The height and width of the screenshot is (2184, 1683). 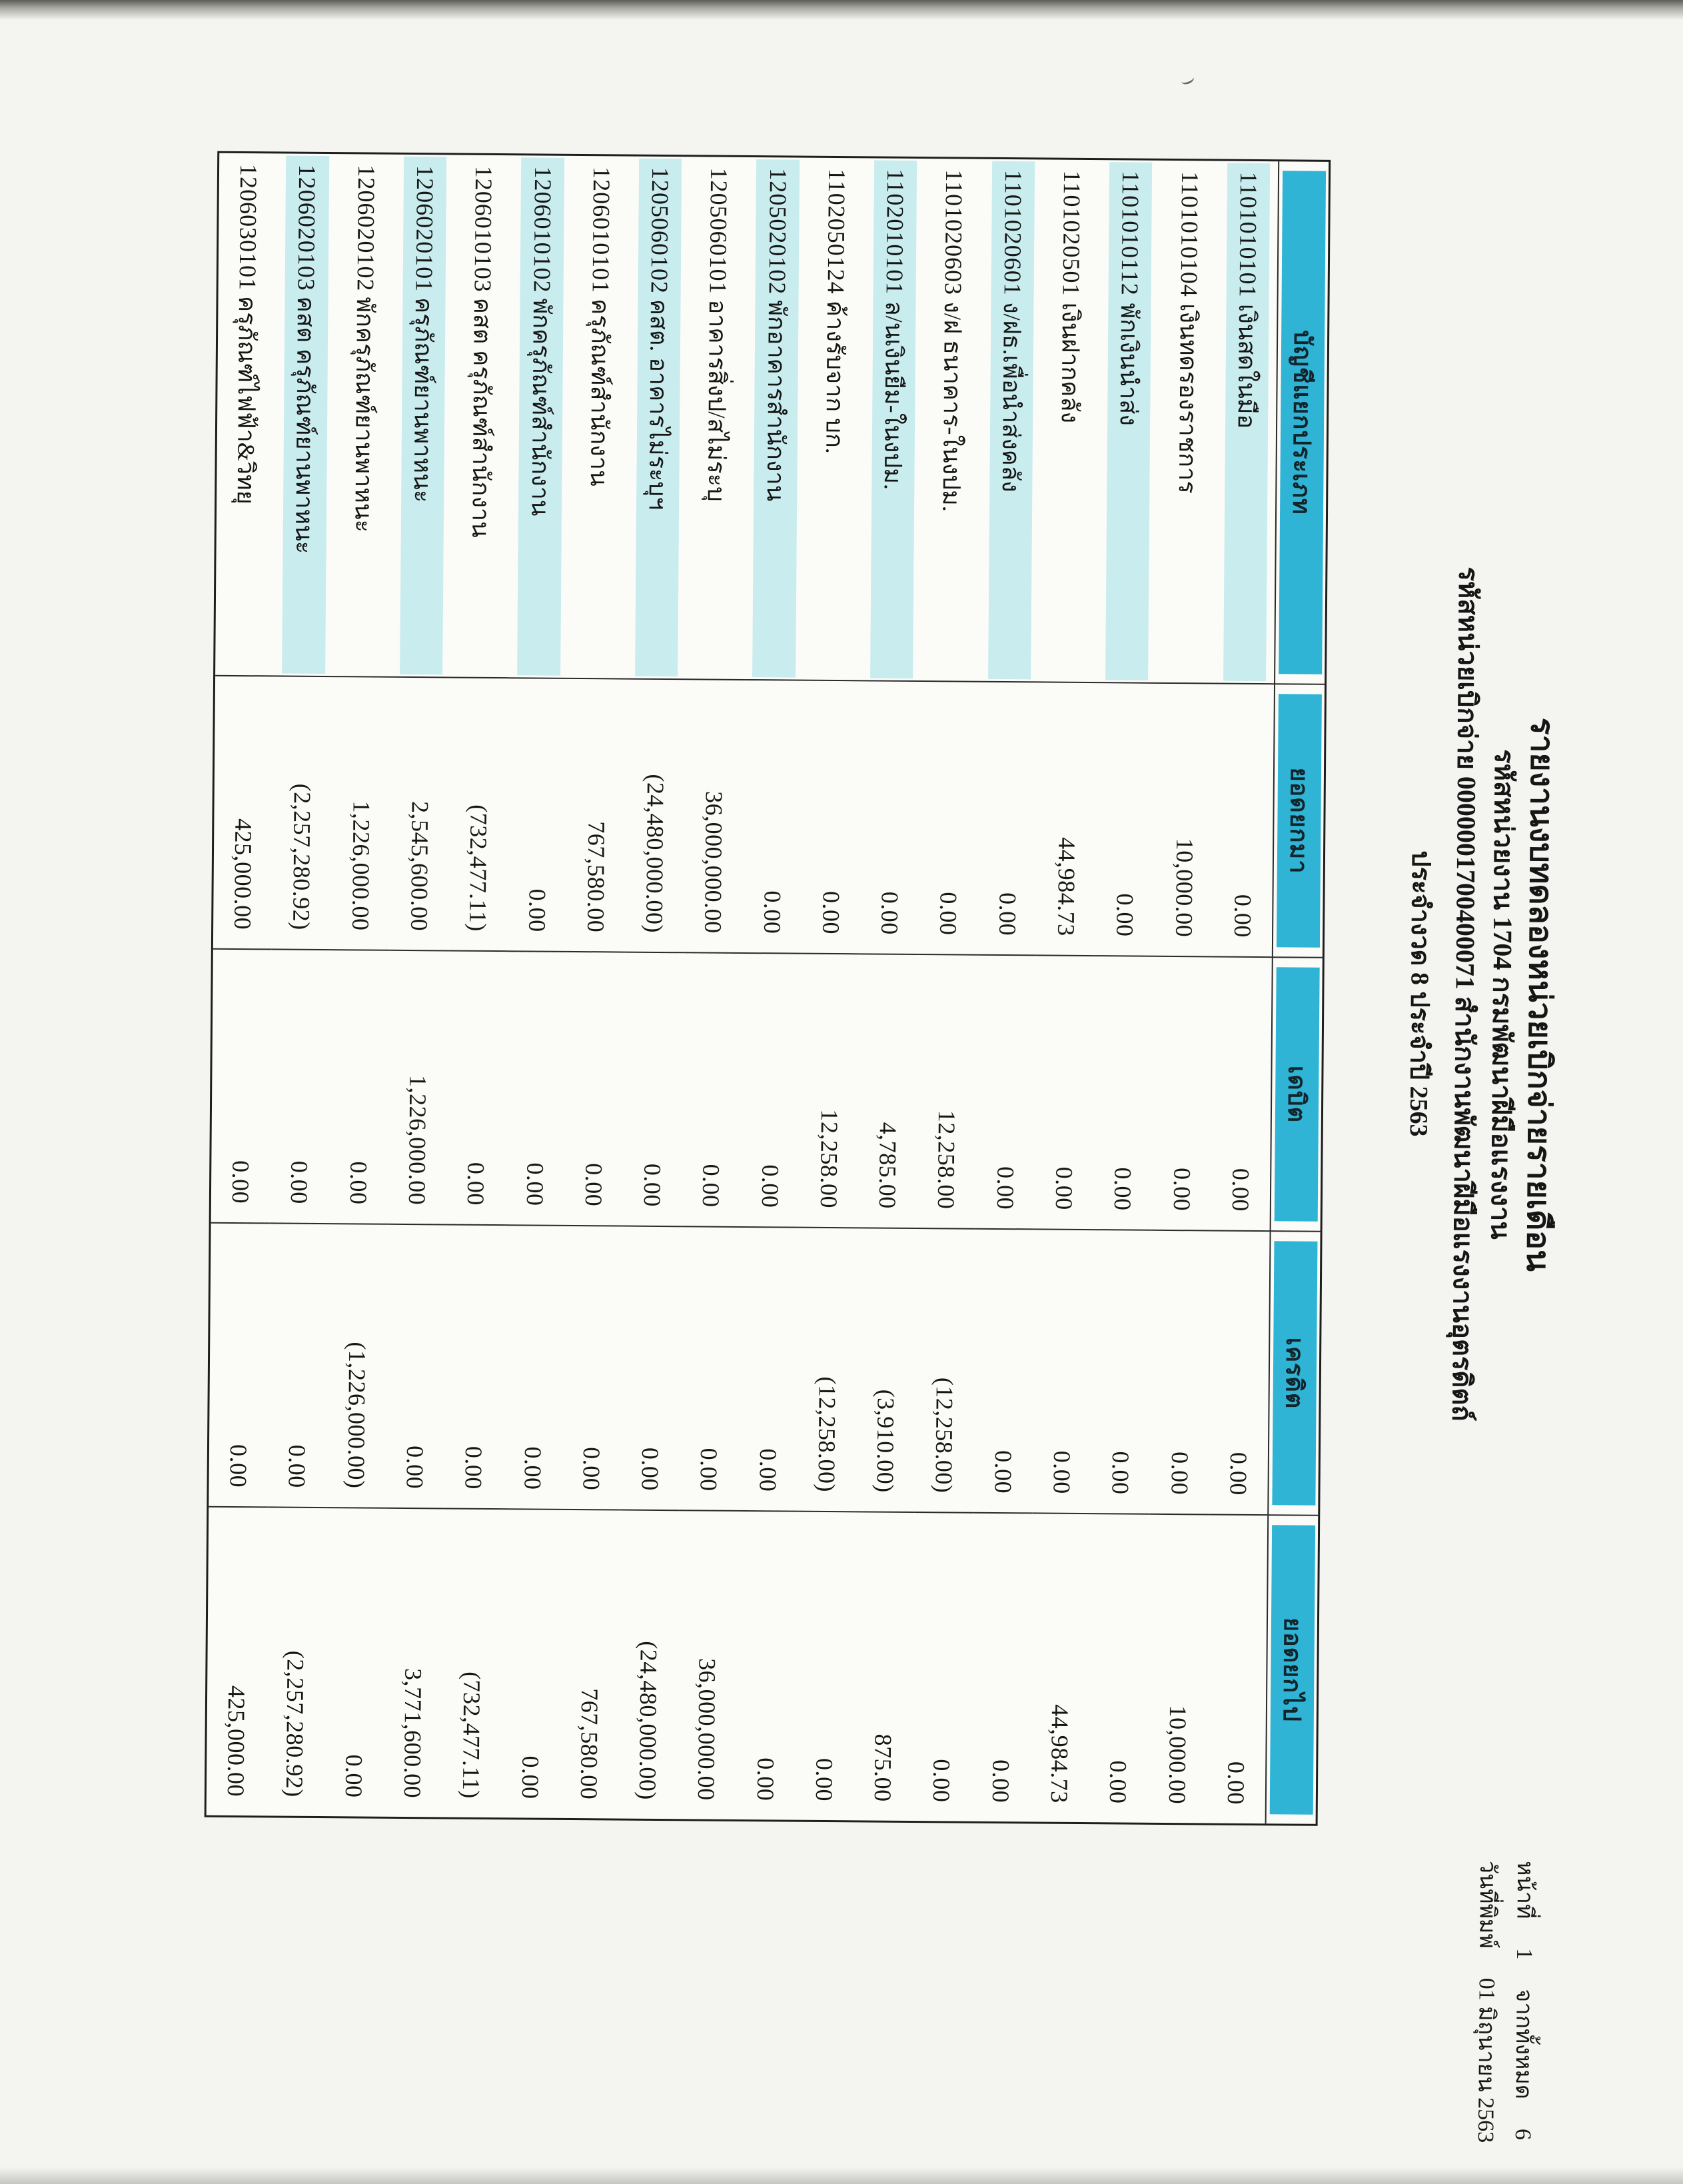 I want to click on credit-amount: (1,226,000.00), so click(x=357, y=1366).